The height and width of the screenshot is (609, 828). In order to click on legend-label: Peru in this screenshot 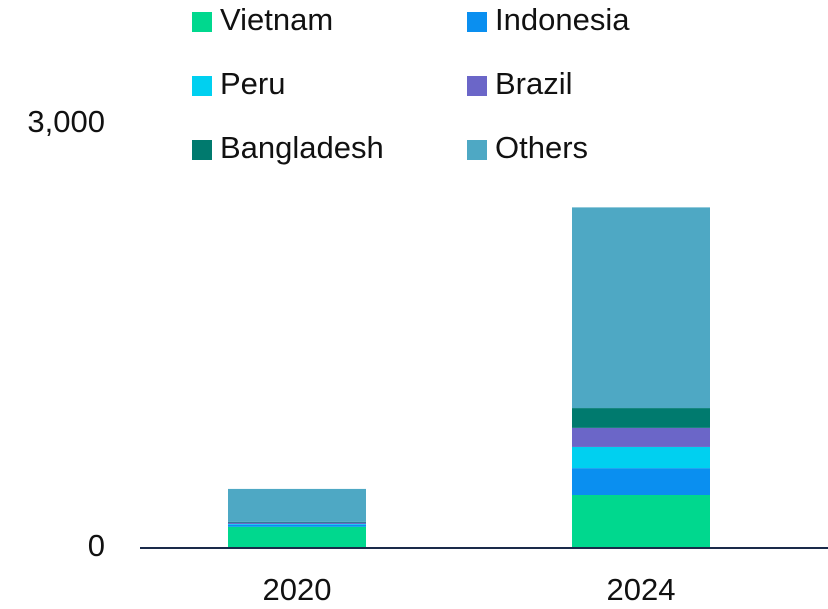, I will do `click(252, 83)`.